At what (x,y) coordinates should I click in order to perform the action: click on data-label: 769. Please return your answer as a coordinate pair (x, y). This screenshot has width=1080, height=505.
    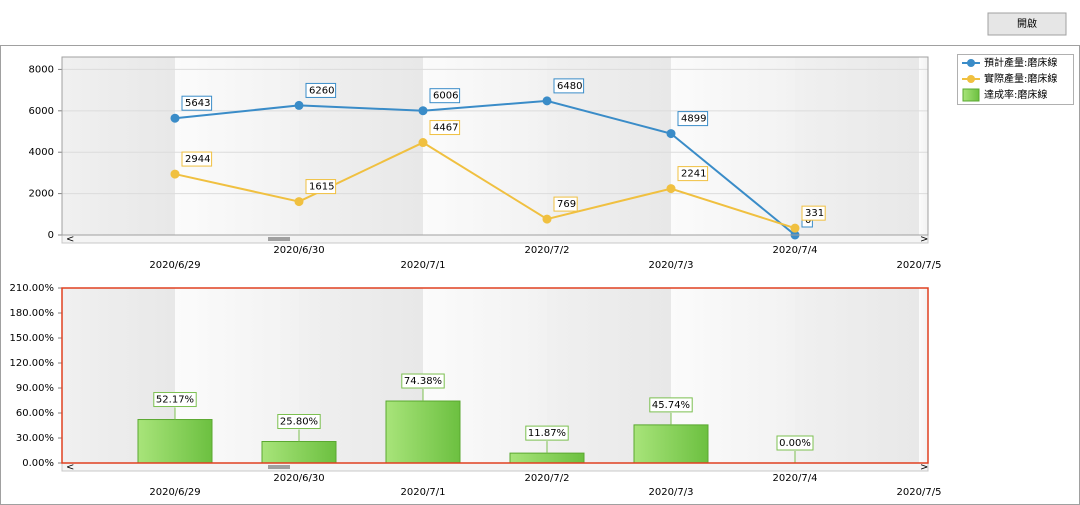
    Looking at the image, I should click on (566, 204).